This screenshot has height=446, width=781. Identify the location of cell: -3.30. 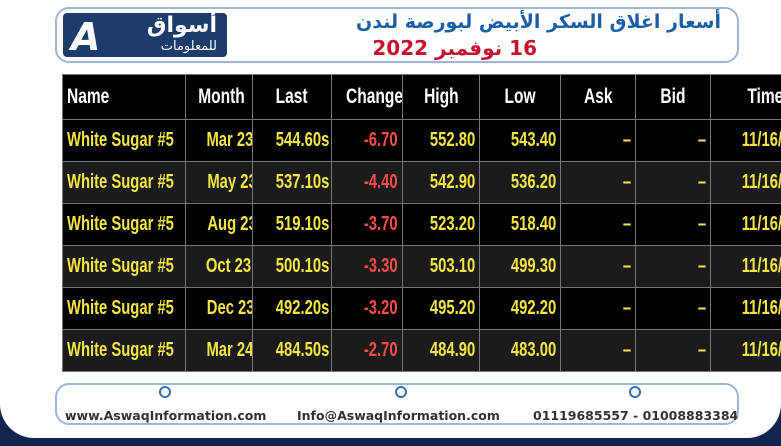
(367, 266).